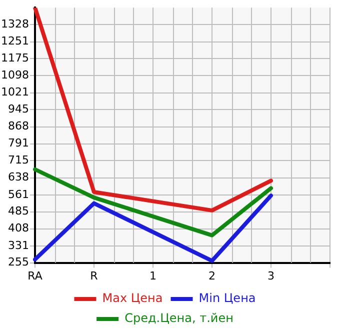 This screenshot has width=345, height=335. Describe the element at coordinates (14, 24) in the screenshot. I see `y-tick-label: 1328` at that location.